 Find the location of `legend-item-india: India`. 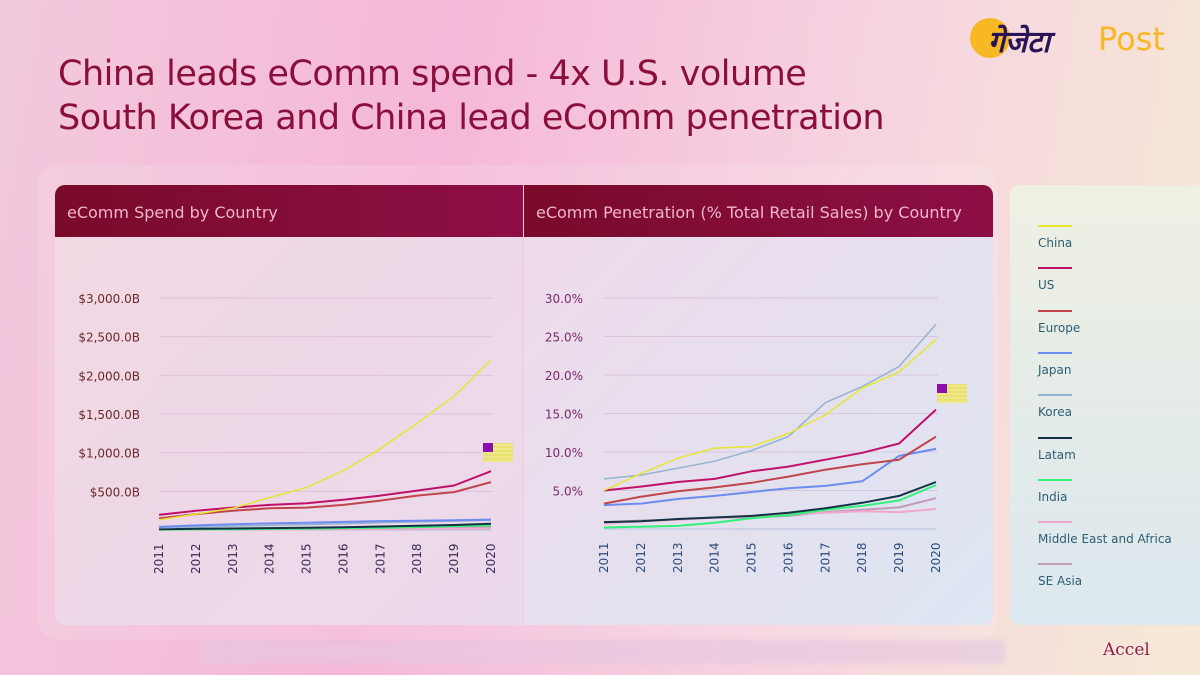

legend-item-india: India is located at coordinates (1055, 491).